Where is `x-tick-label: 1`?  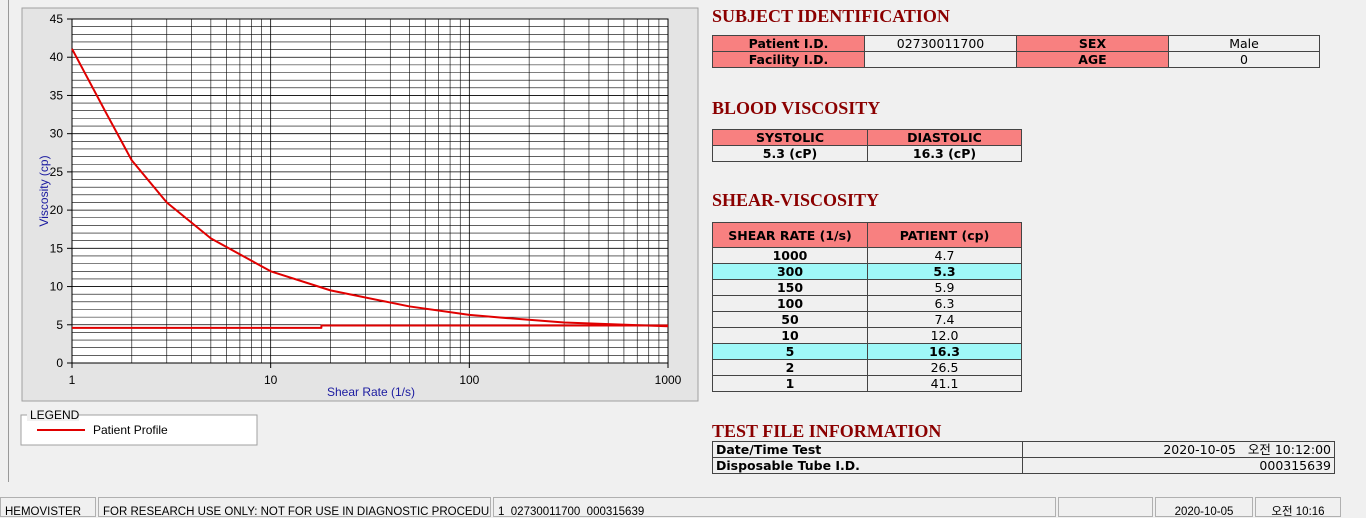
x-tick-label: 1 is located at coordinates (72, 380).